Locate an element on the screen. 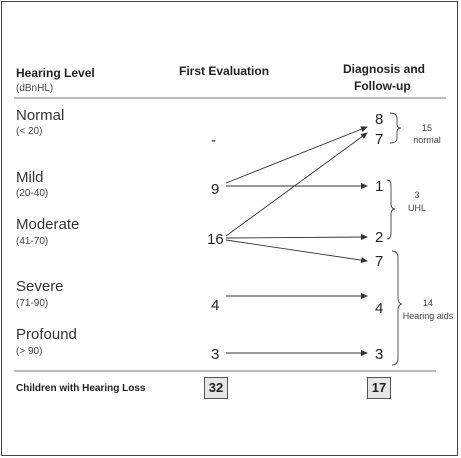 Image resolution: width=461 pixels, height=458 pixels. arrow-moderate-to-normal is located at coordinates (296, 184).